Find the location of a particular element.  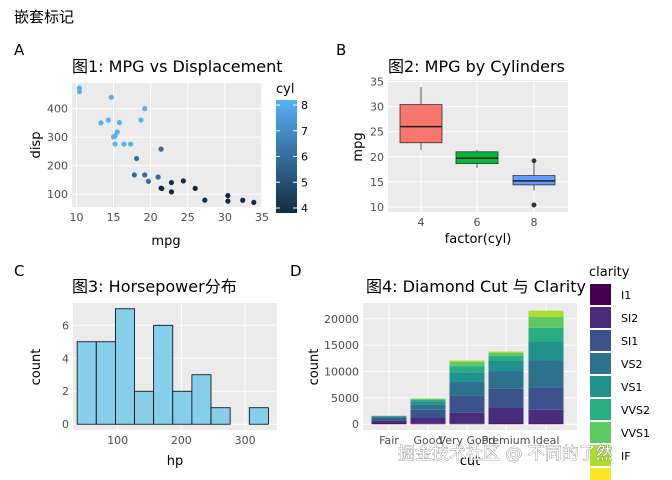

y-axis-title: count is located at coordinates (314, 367).